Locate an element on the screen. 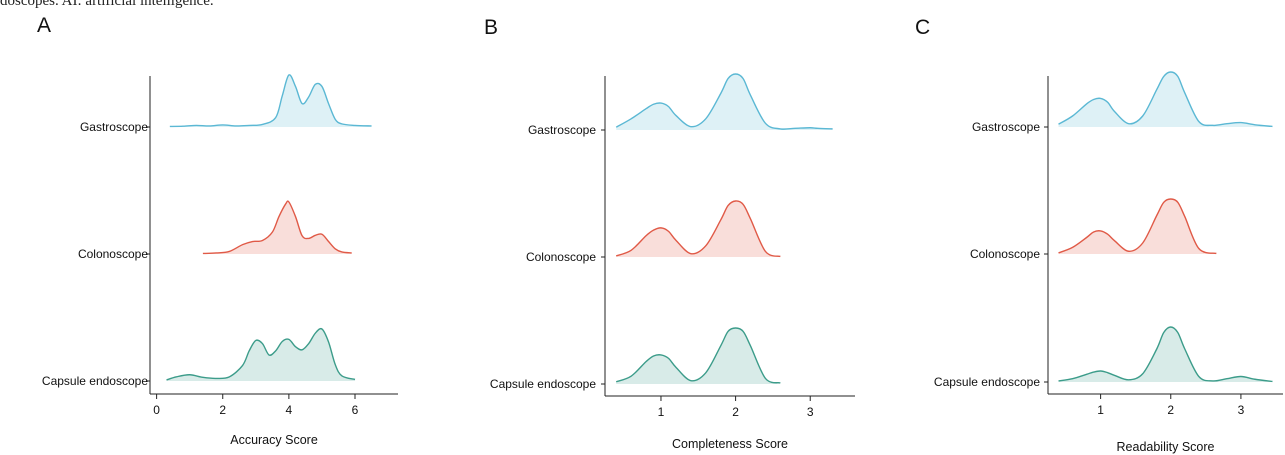  panel-letter: A is located at coordinates (44, 25).